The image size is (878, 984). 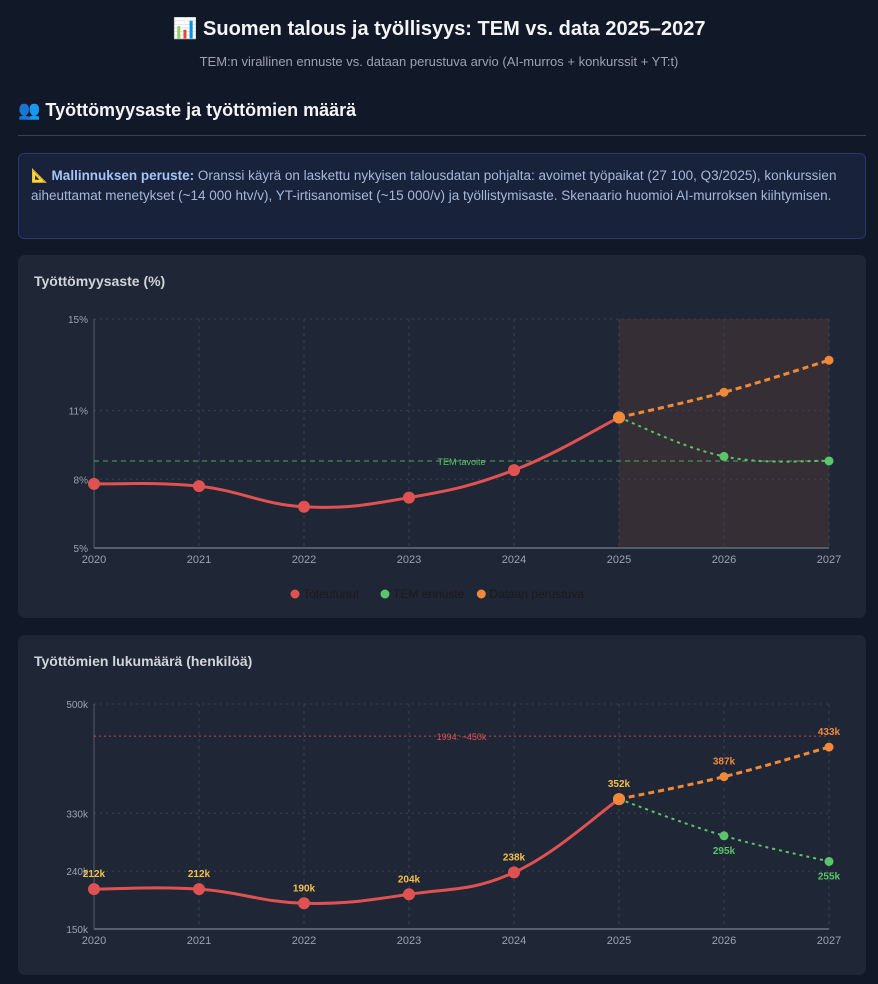 What do you see at coordinates (78, 320) in the screenshot?
I see `y-tick-label: 15%` at bounding box center [78, 320].